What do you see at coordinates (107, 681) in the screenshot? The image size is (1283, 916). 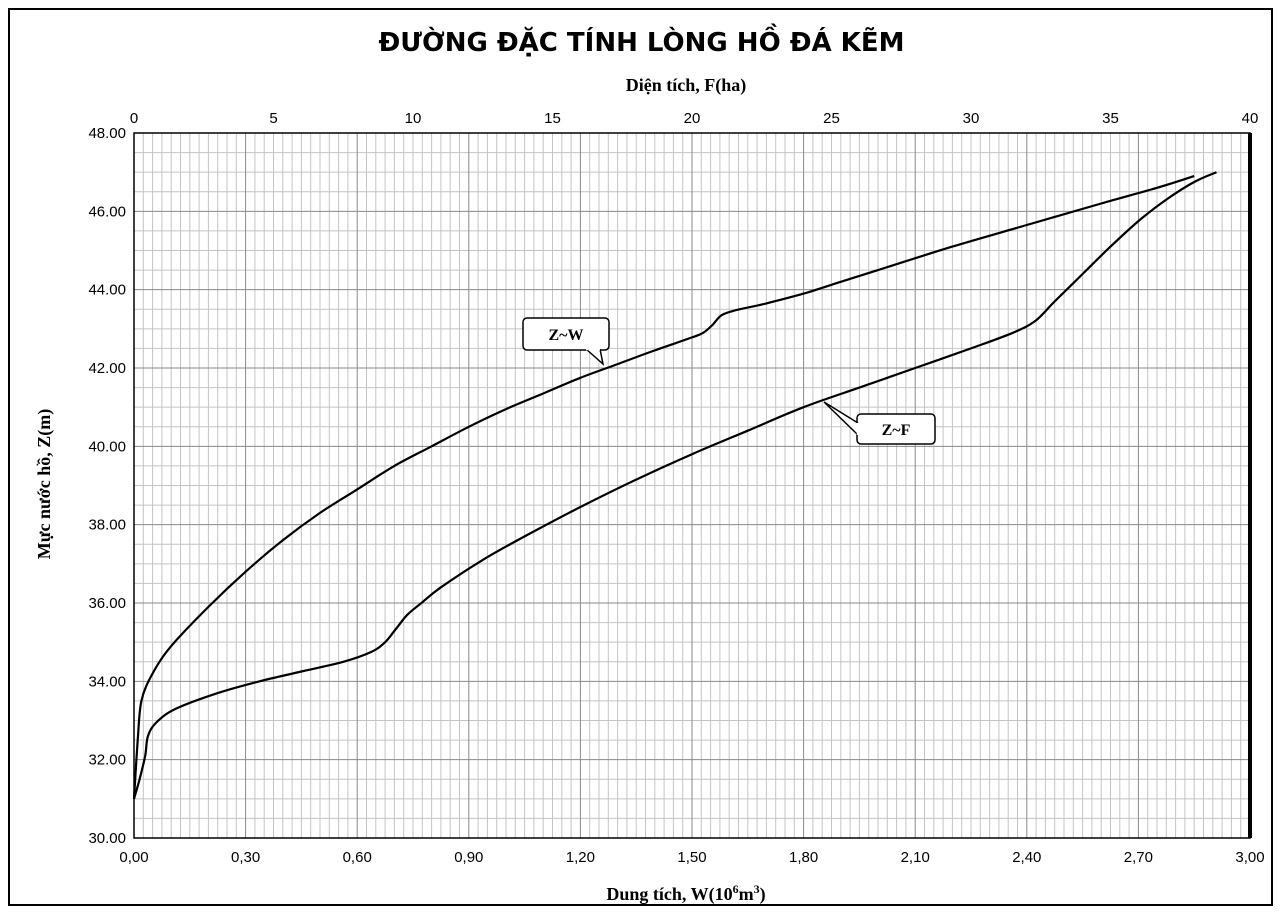 I see `y-tick-label: 34.00` at bounding box center [107, 681].